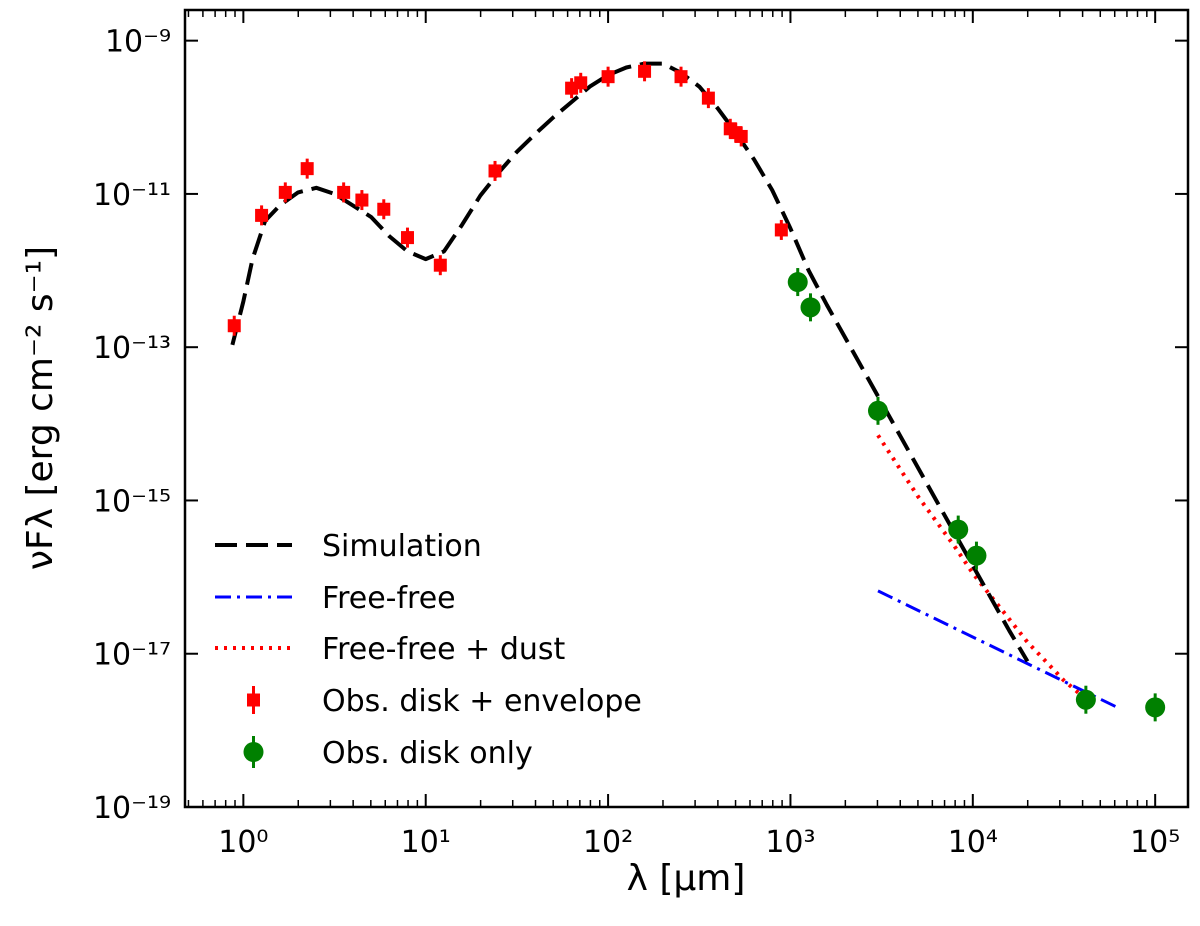 The height and width of the screenshot is (926, 1200). Describe the element at coordinates (686, 878) in the screenshot. I see `x-axis-label: λ [μm]` at that location.